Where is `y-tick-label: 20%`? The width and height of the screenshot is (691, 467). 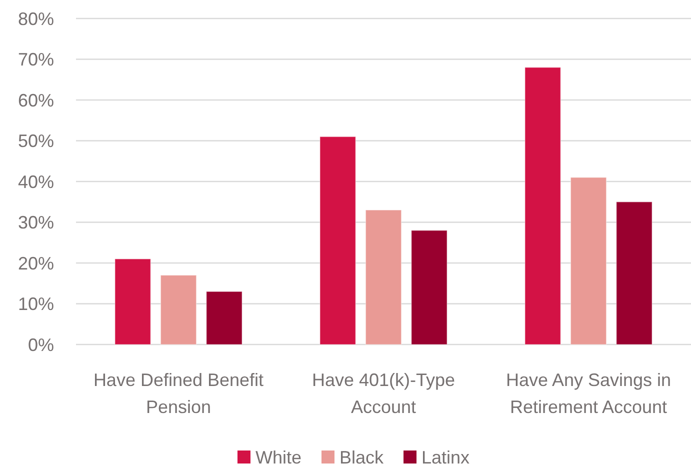 y-tick-label: 20% is located at coordinates (36, 263).